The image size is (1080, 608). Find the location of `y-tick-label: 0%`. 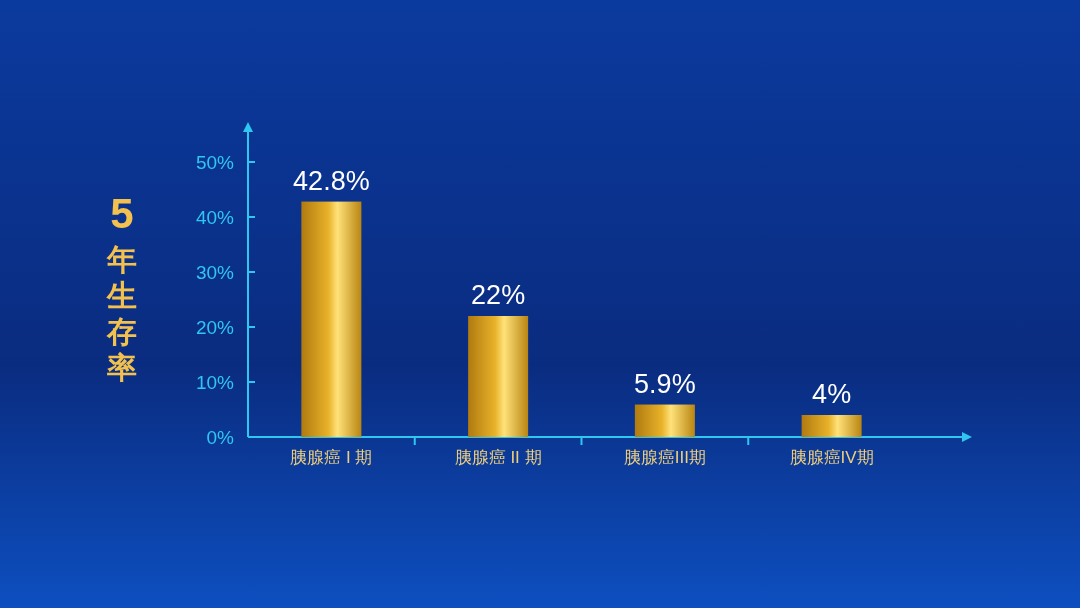

y-tick-label: 0% is located at coordinates (220, 437).